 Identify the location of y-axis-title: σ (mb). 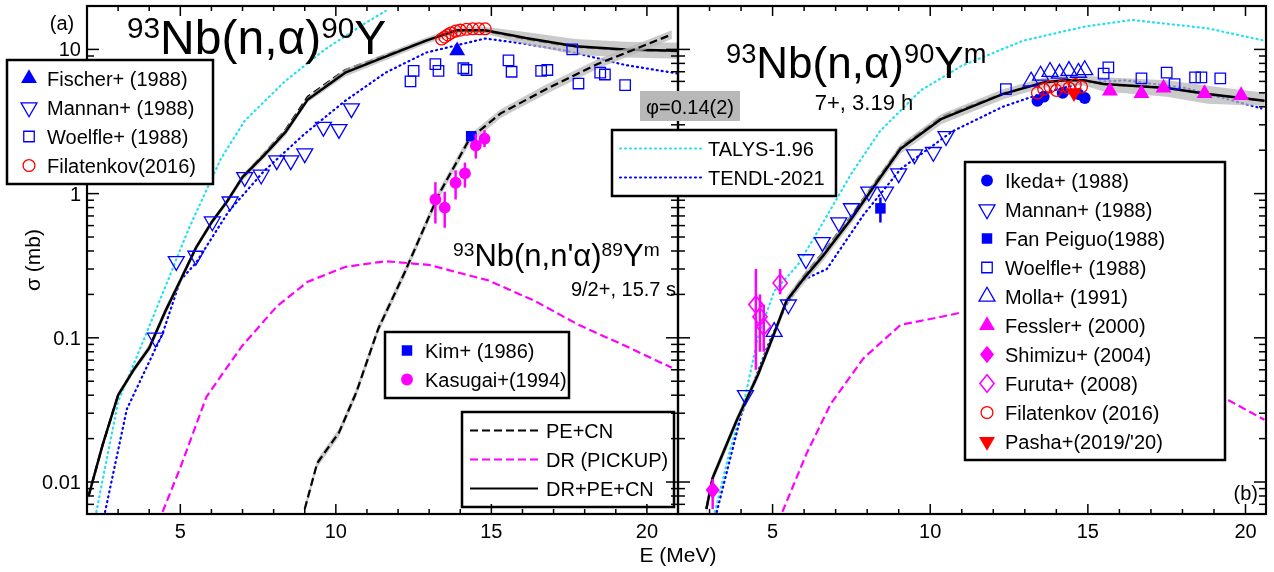
(32, 260).